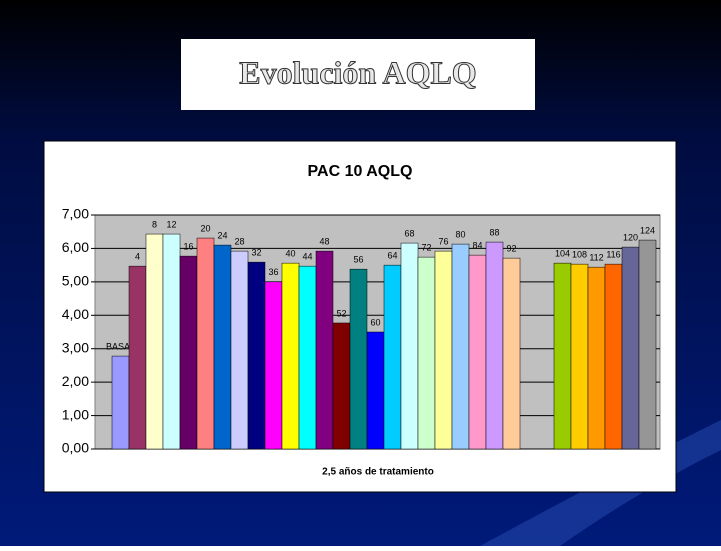 The width and height of the screenshot is (721, 551). What do you see at coordinates (630, 237) in the screenshot?
I see `bar-label: 120` at bounding box center [630, 237].